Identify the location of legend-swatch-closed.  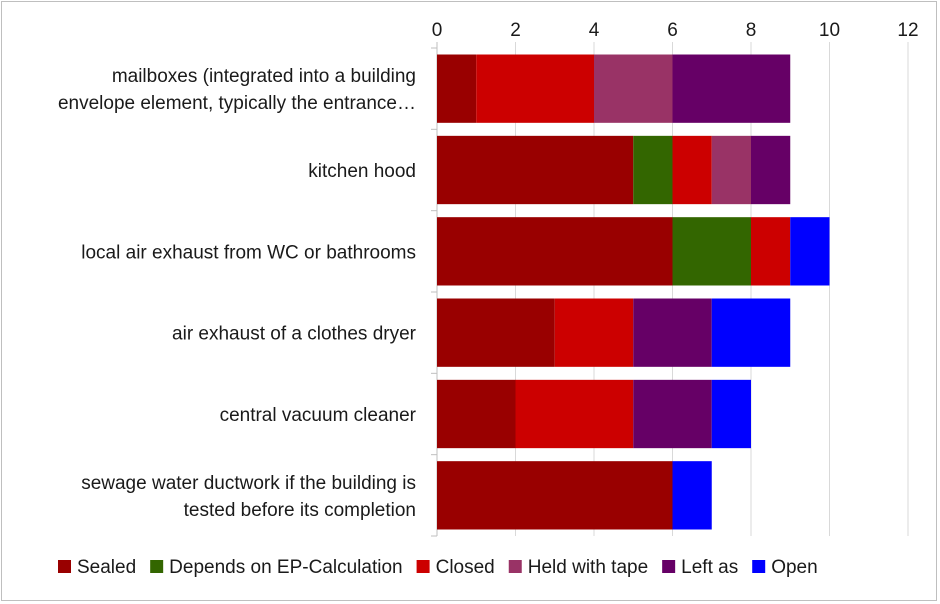
(423, 566).